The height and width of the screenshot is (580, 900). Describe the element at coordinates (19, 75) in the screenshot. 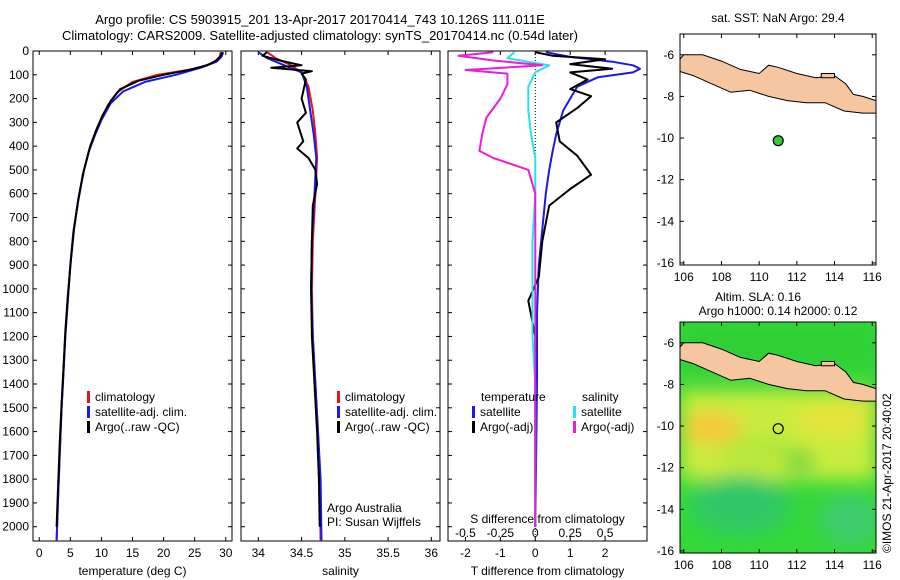

I see `depth-tick-label: 100` at that location.